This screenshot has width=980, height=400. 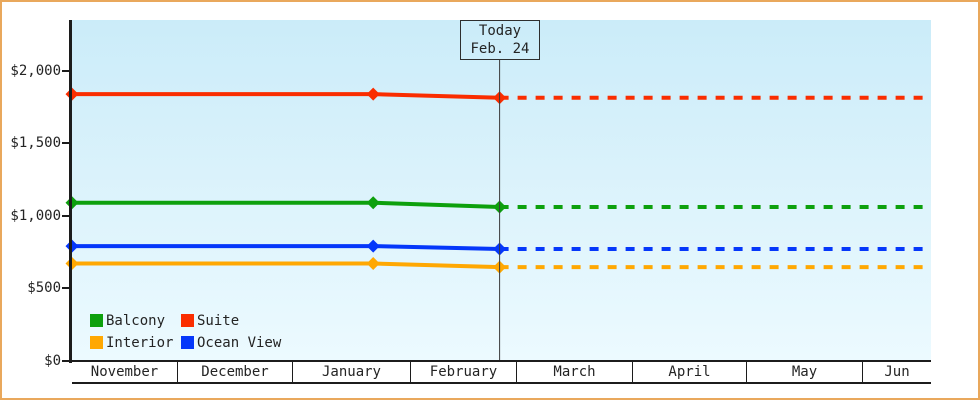 What do you see at coordinates (805, 372) in the screenshot?
I see `month-cell-may: May` at bounding box center [805, 372].